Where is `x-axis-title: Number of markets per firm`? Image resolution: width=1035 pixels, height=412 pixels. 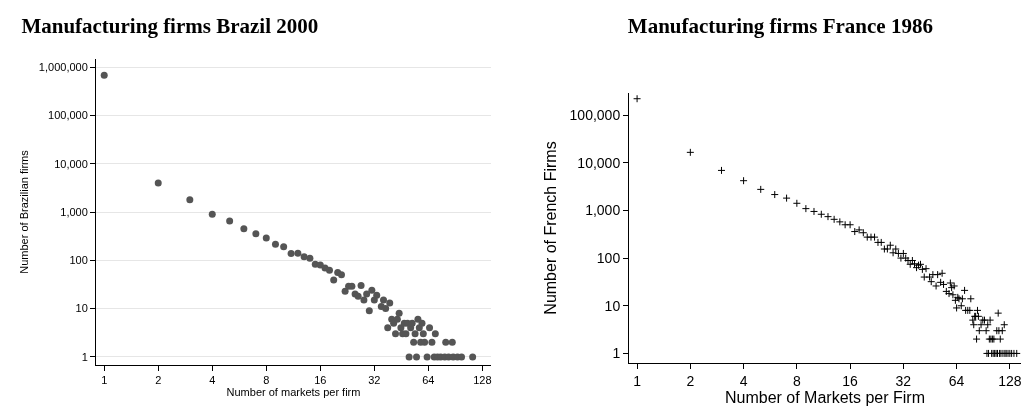 x-axis-title: Number of markets per firm is located at coordinates (293, 392).